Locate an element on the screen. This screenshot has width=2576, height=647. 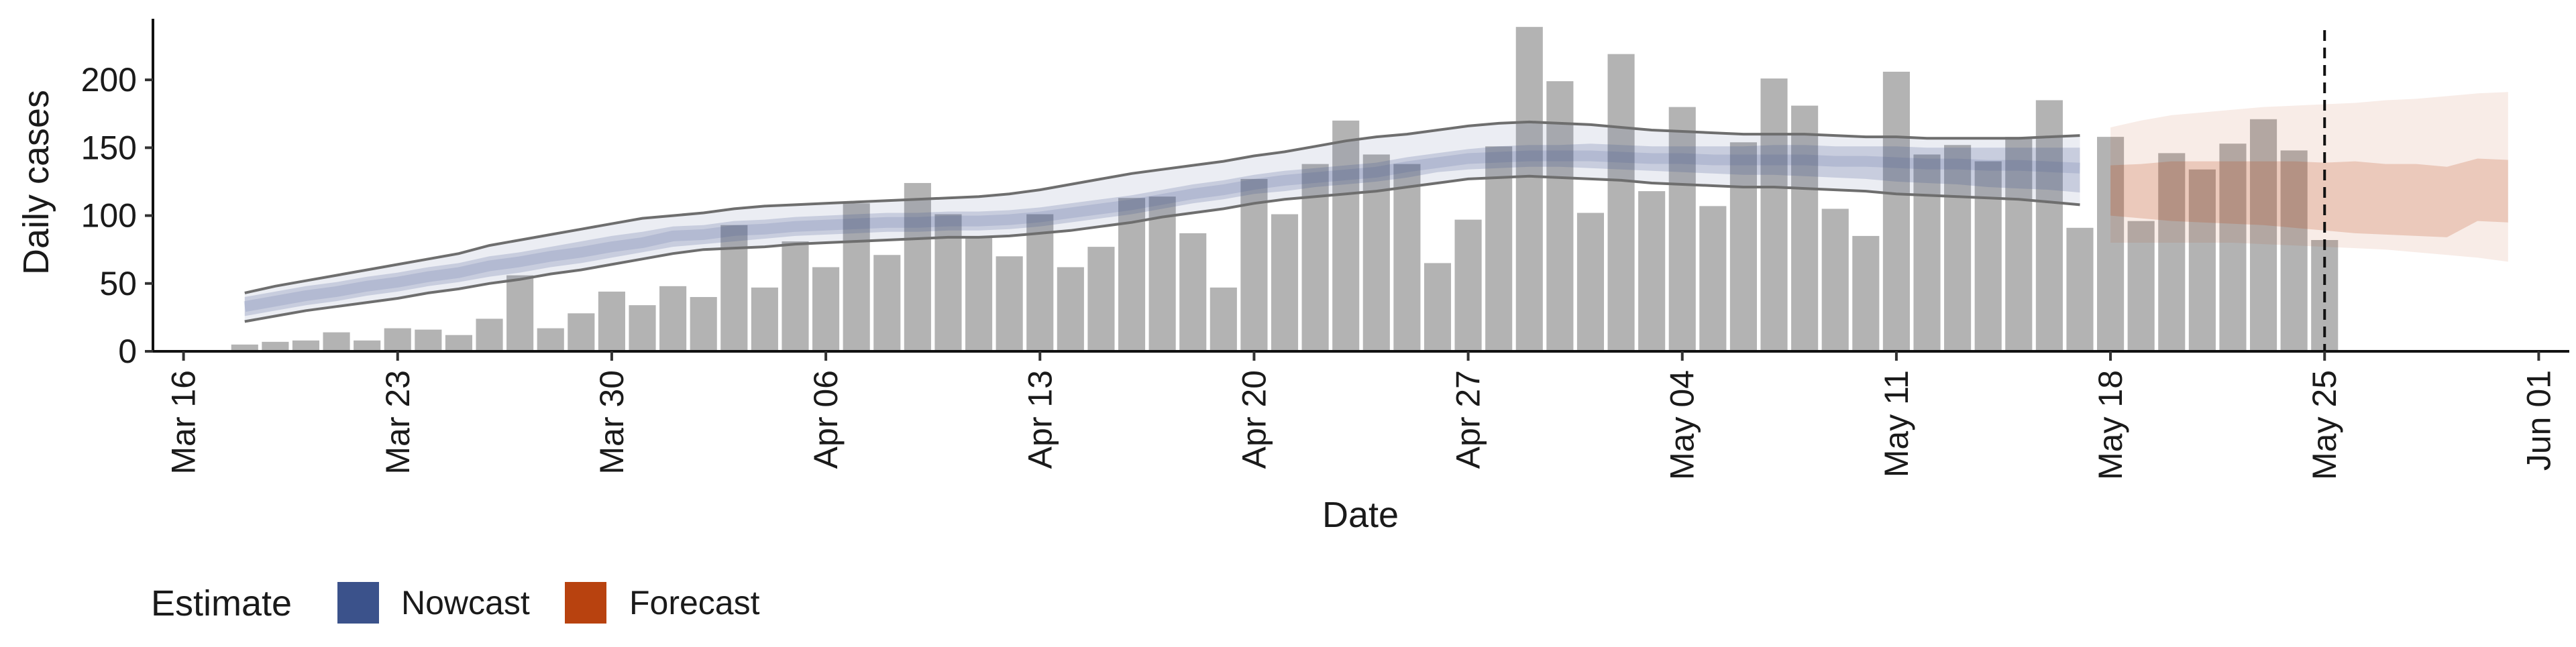
x-tick-label: May 04 is located at coordinates (1682, 425).